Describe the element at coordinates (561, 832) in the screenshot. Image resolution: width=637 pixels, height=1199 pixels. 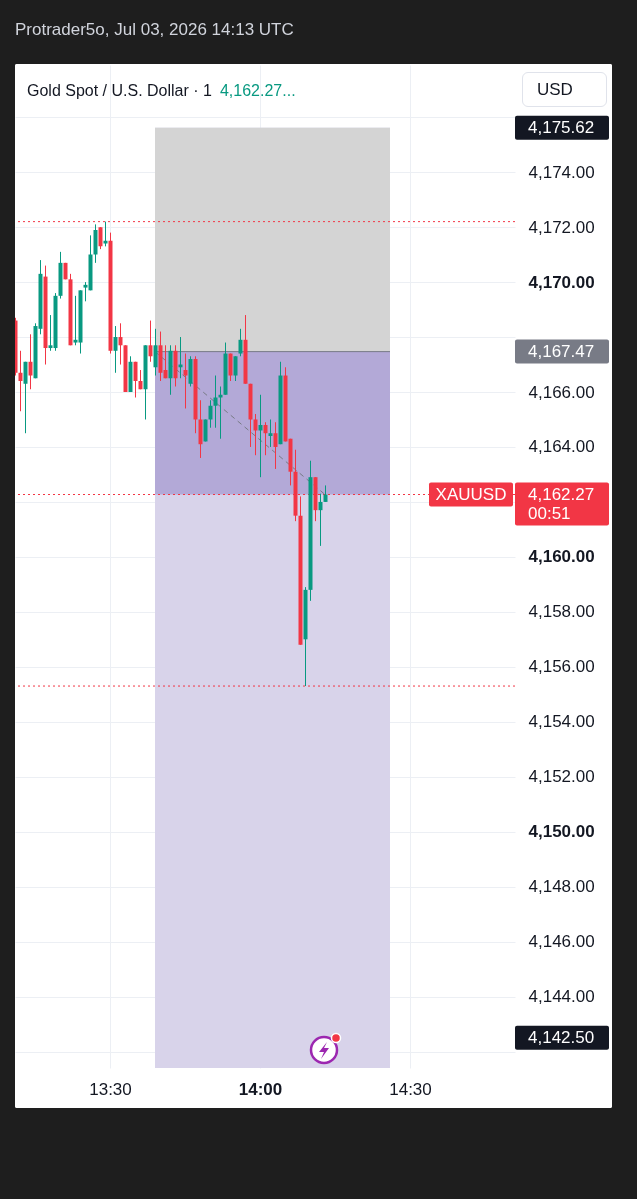
I see `y-tick-label: 4,150.00` at that location.